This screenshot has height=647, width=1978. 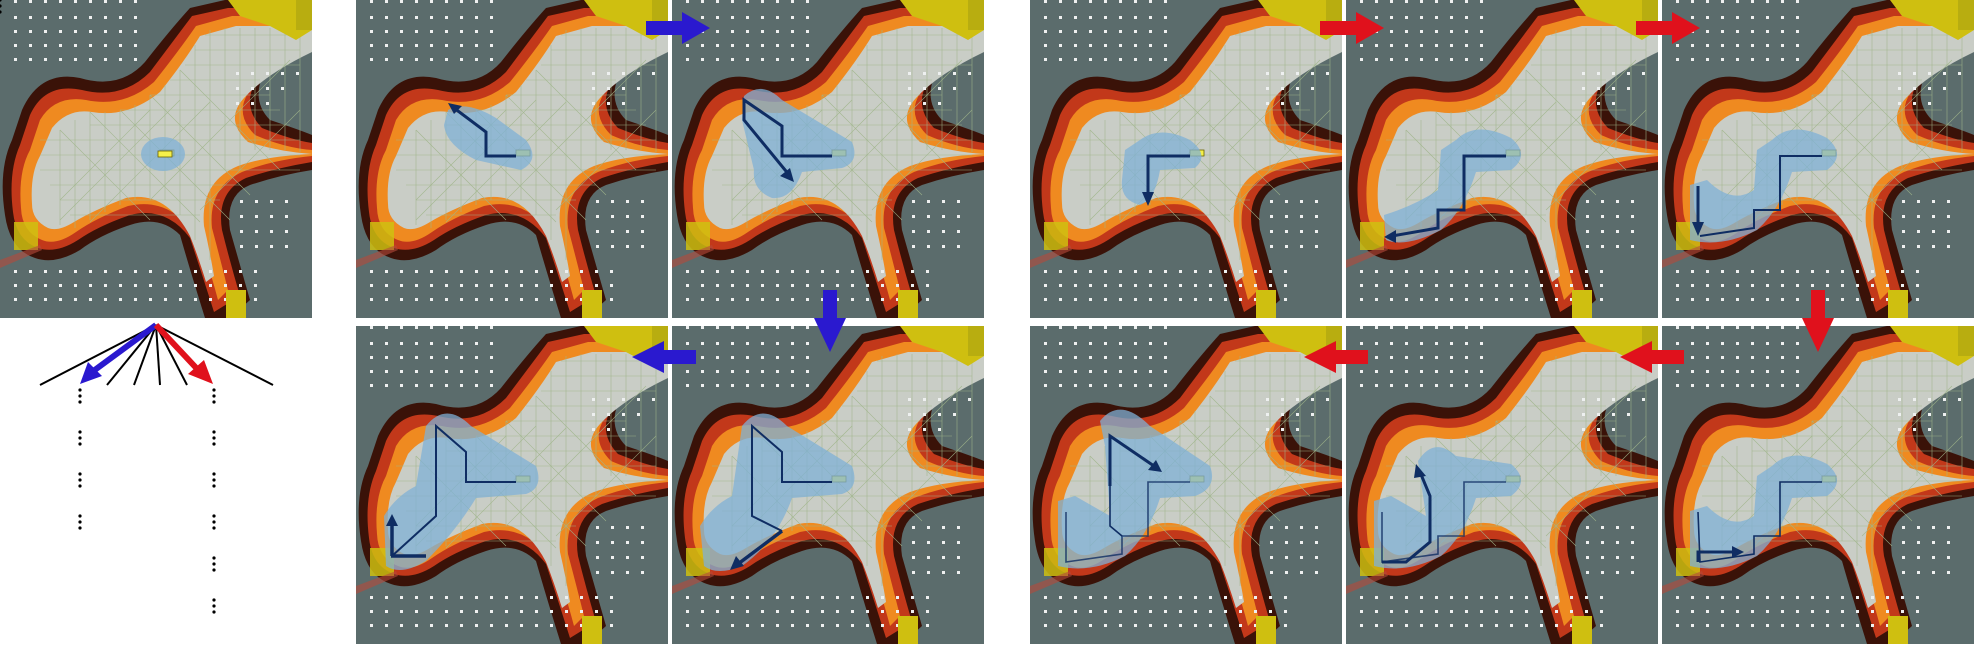 I want to click on tree-ellipsis-right, so click(x=214, y=501).